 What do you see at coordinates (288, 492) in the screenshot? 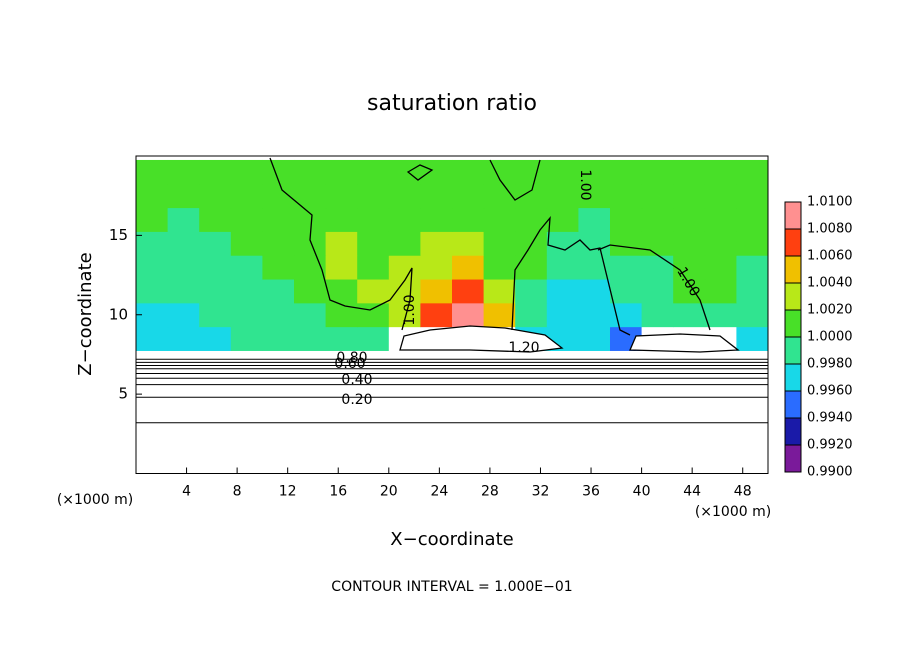
I see `x-tick-label: 12` at bounding box center [288, 492].